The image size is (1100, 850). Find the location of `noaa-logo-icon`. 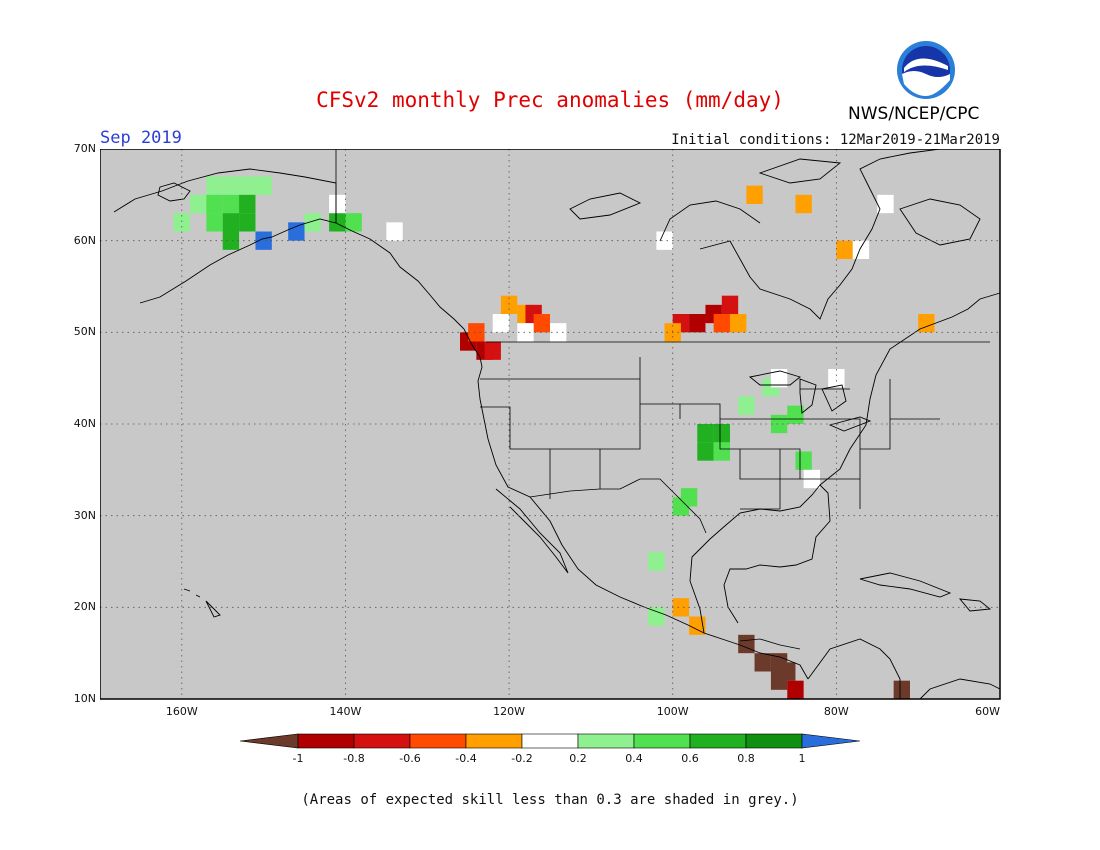

noaa-logo-icon is located at coordinates (926, 70).